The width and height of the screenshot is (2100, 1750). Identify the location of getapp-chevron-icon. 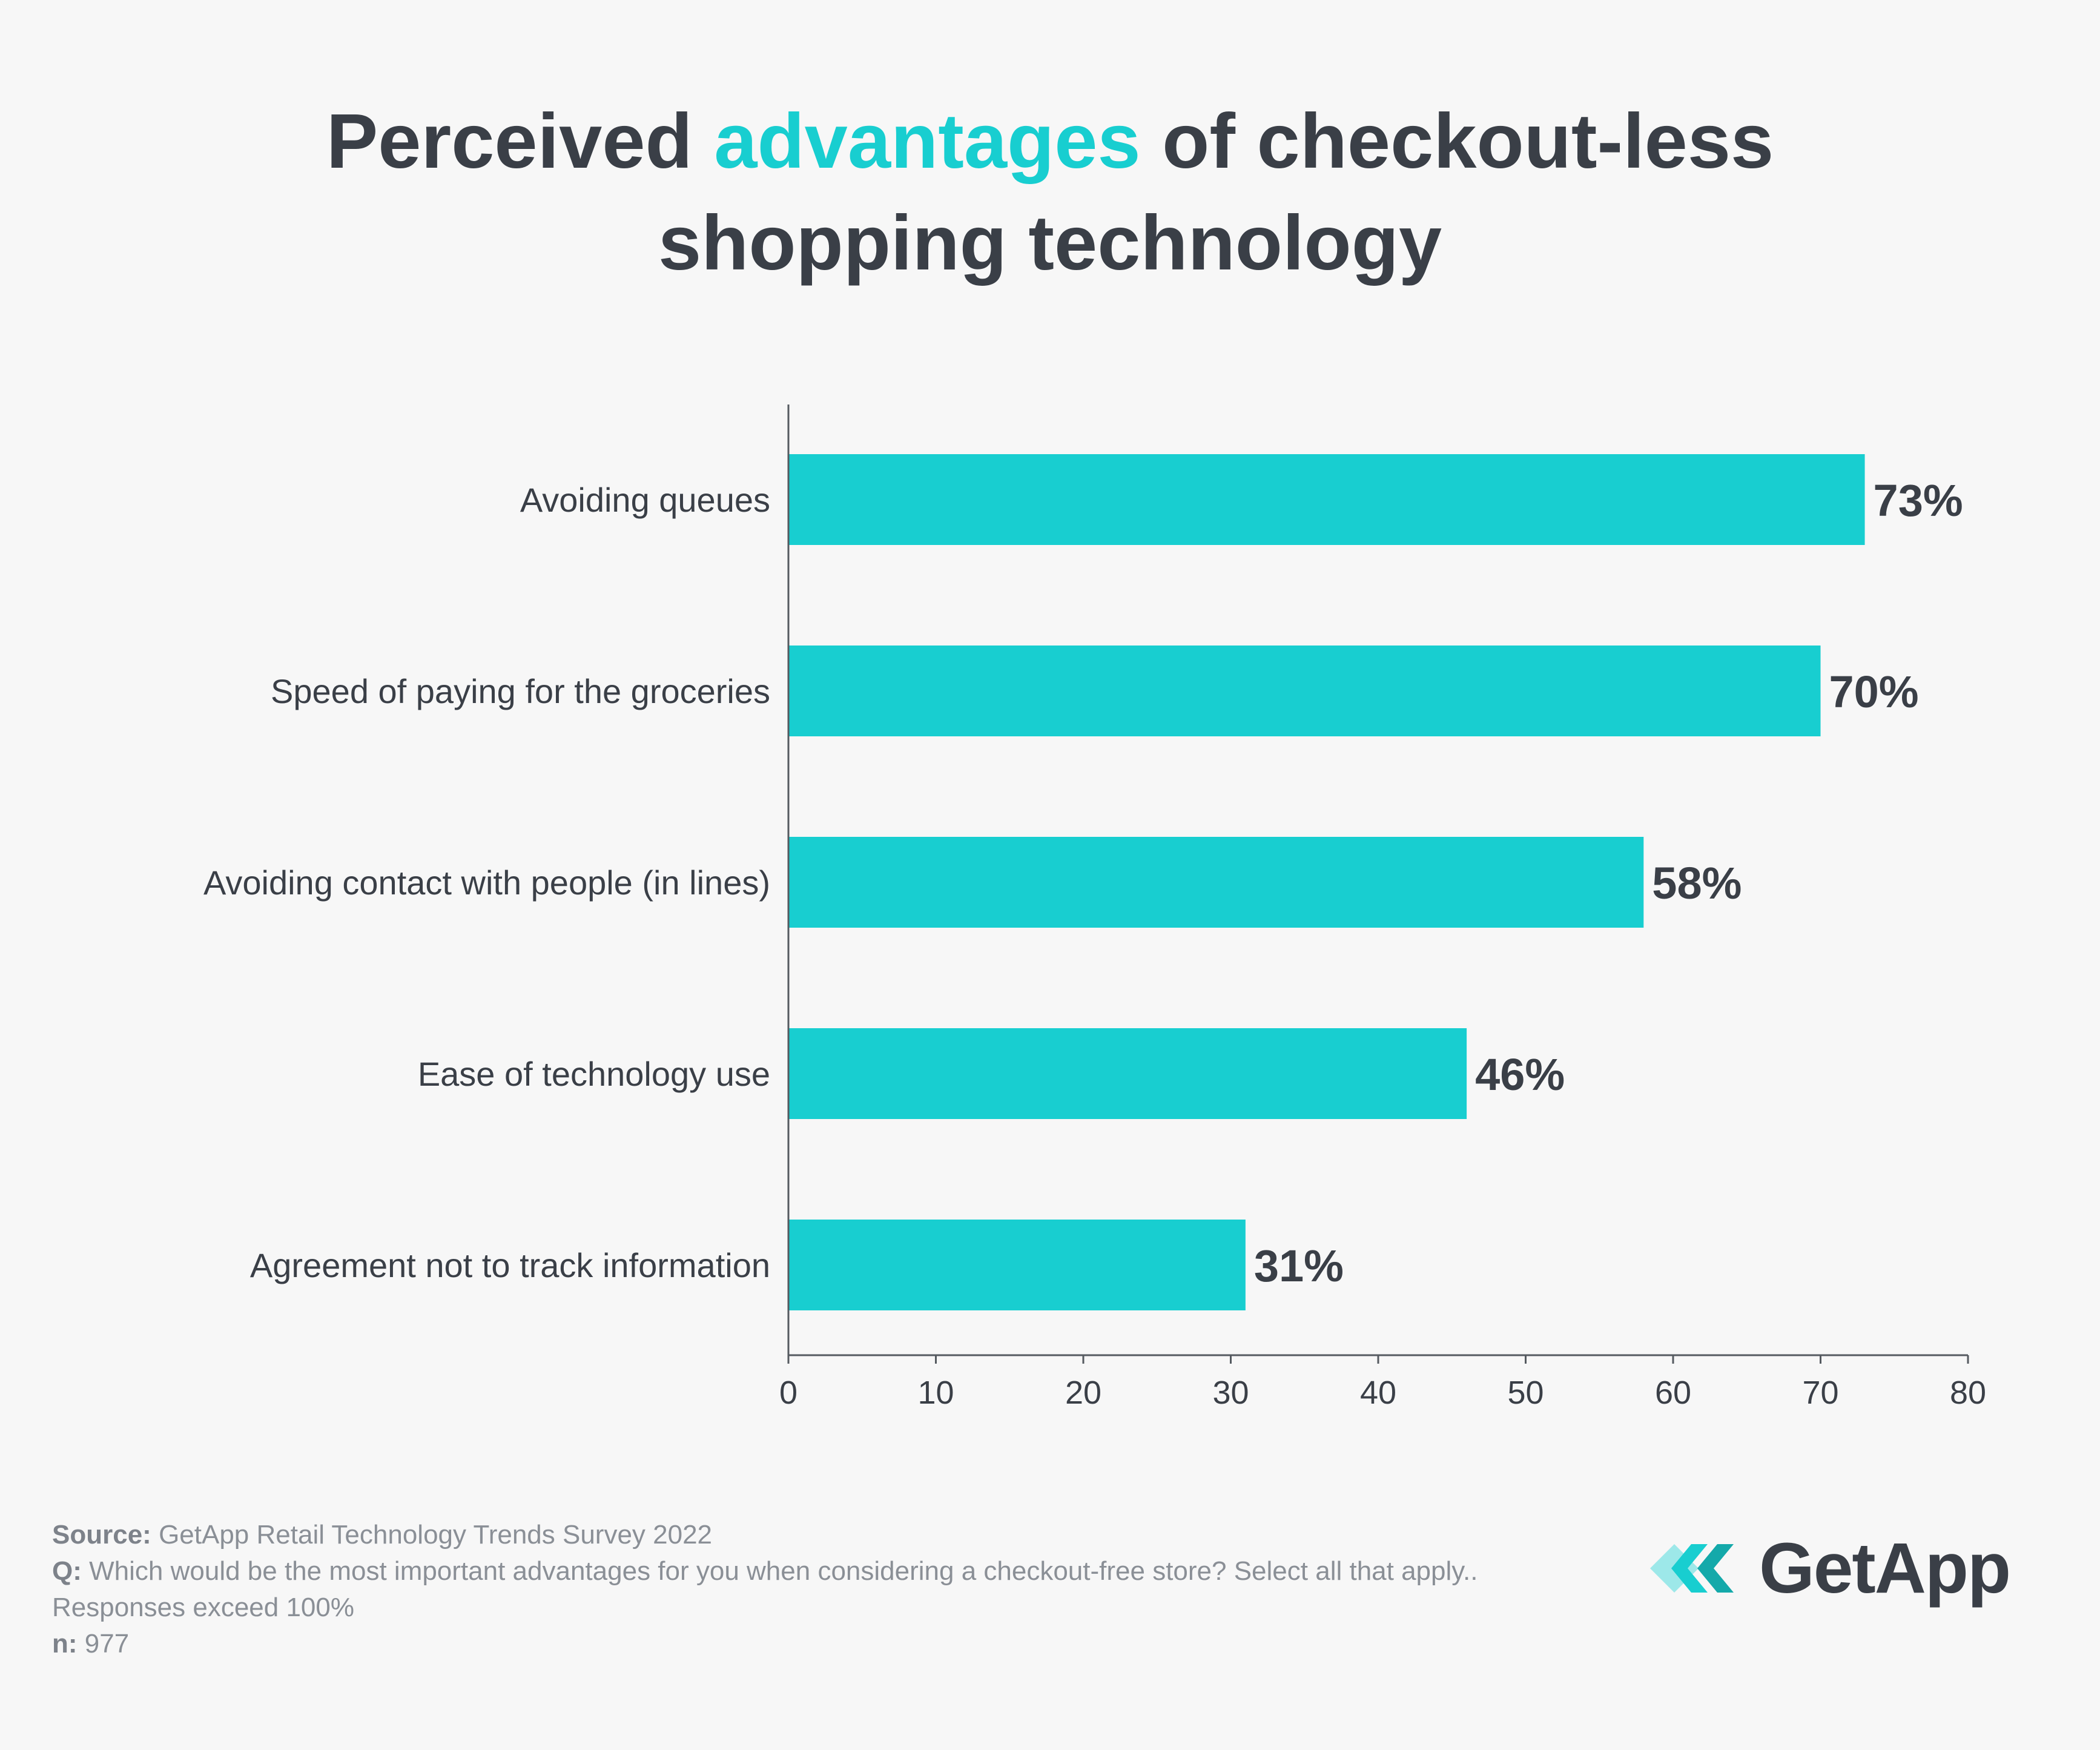
(1692, 1568).